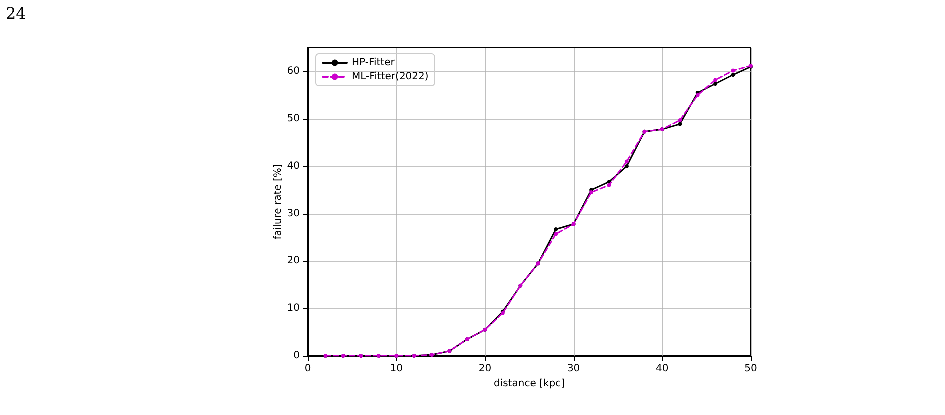 The width and height of the screenshot is (945, 415). What do you see at coordinates (751, 369) in the screenshot?
I see `x-tick-label: 50` at bounding box center [751, 369].